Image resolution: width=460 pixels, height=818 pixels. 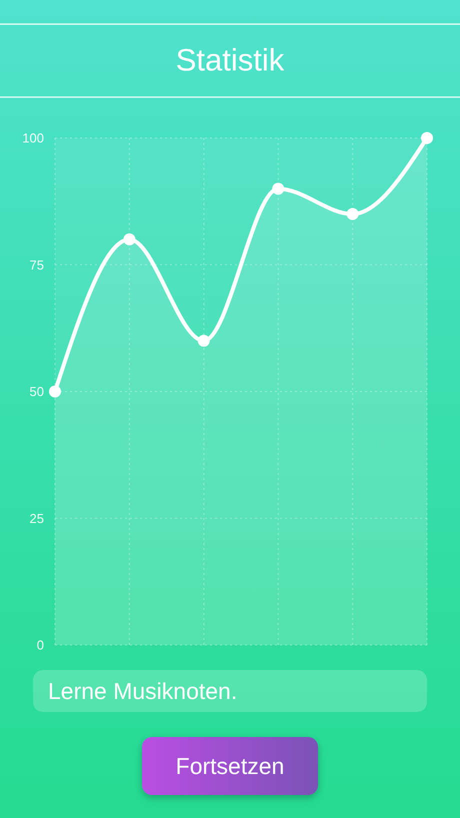 I want to click on text: Lerne Musiknoten., so click(x=143, y=691).